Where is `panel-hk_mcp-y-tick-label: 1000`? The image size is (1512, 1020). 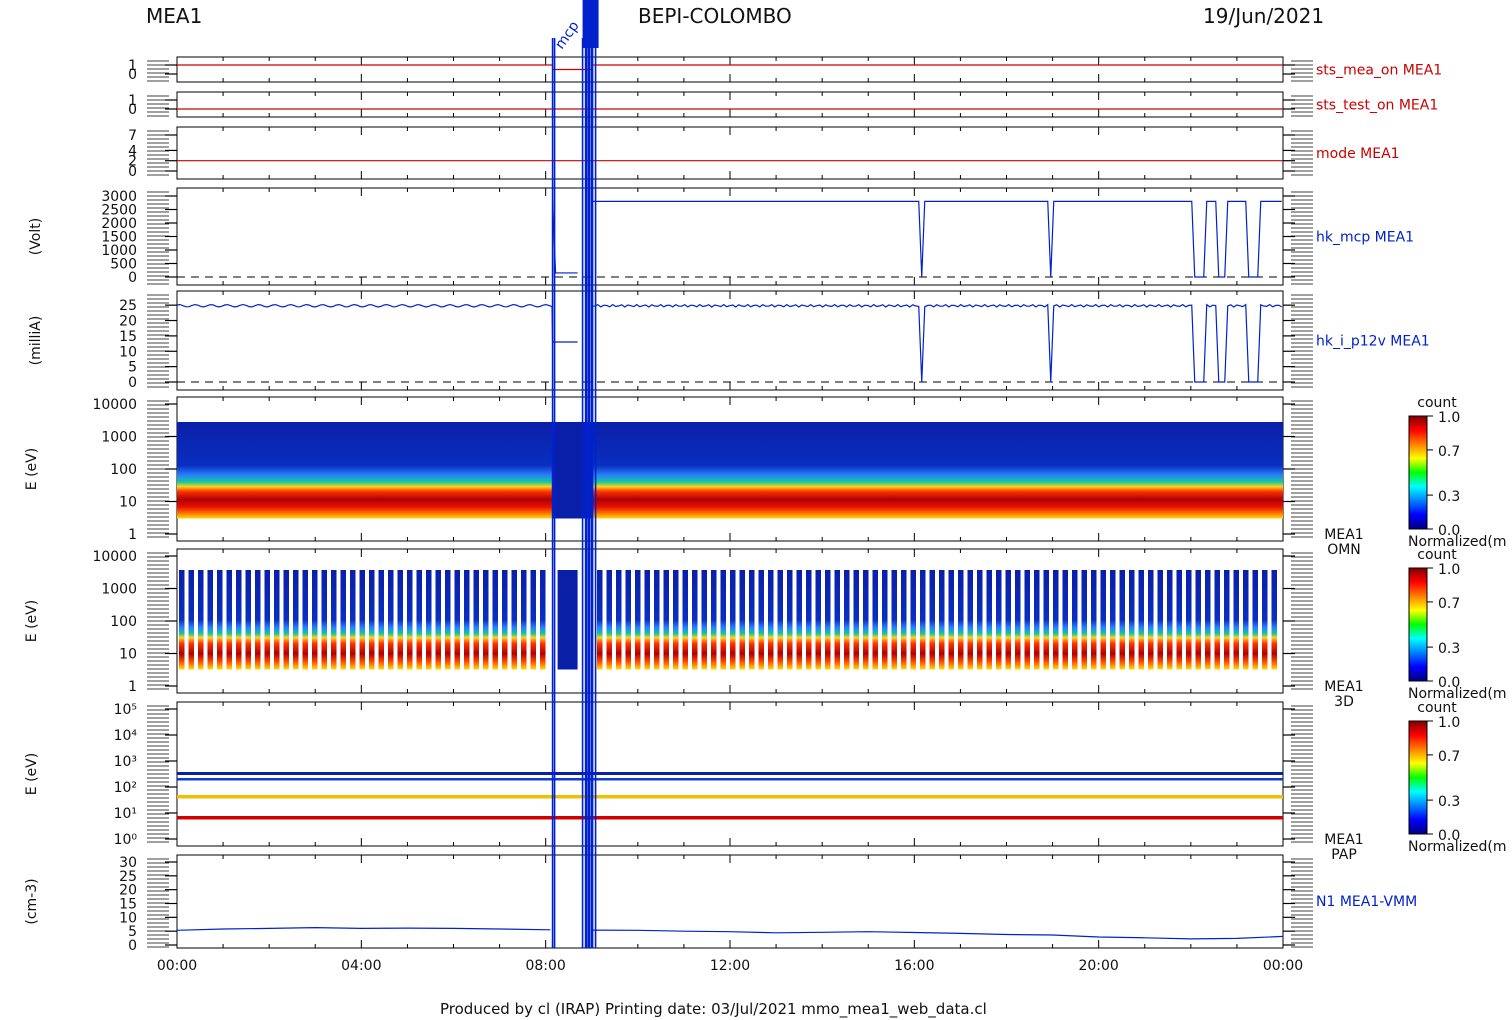
panel-hk_mcp-y-tick-label: 1000 is located at coordinates (119, 251).